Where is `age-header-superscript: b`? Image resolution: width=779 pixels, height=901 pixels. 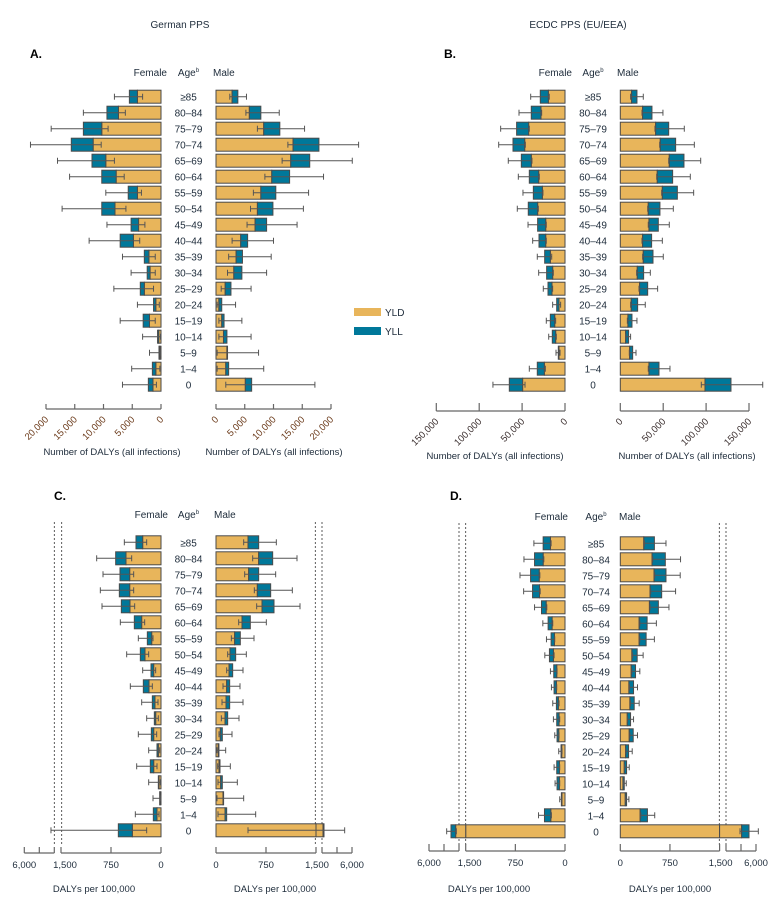 age-header-superscript: b is located at coordinates (602, 71).